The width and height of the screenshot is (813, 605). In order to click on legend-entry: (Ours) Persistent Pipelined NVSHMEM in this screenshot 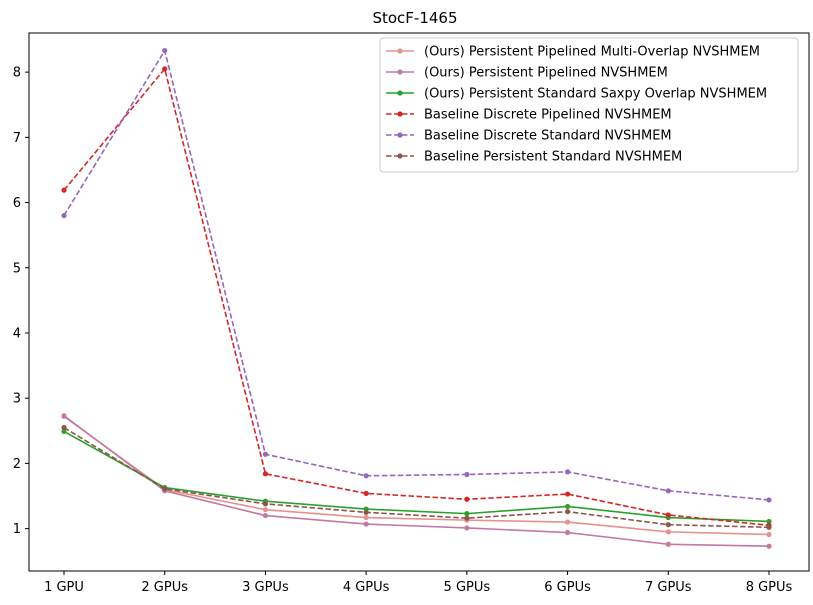, I will do `click(527, 73)`.